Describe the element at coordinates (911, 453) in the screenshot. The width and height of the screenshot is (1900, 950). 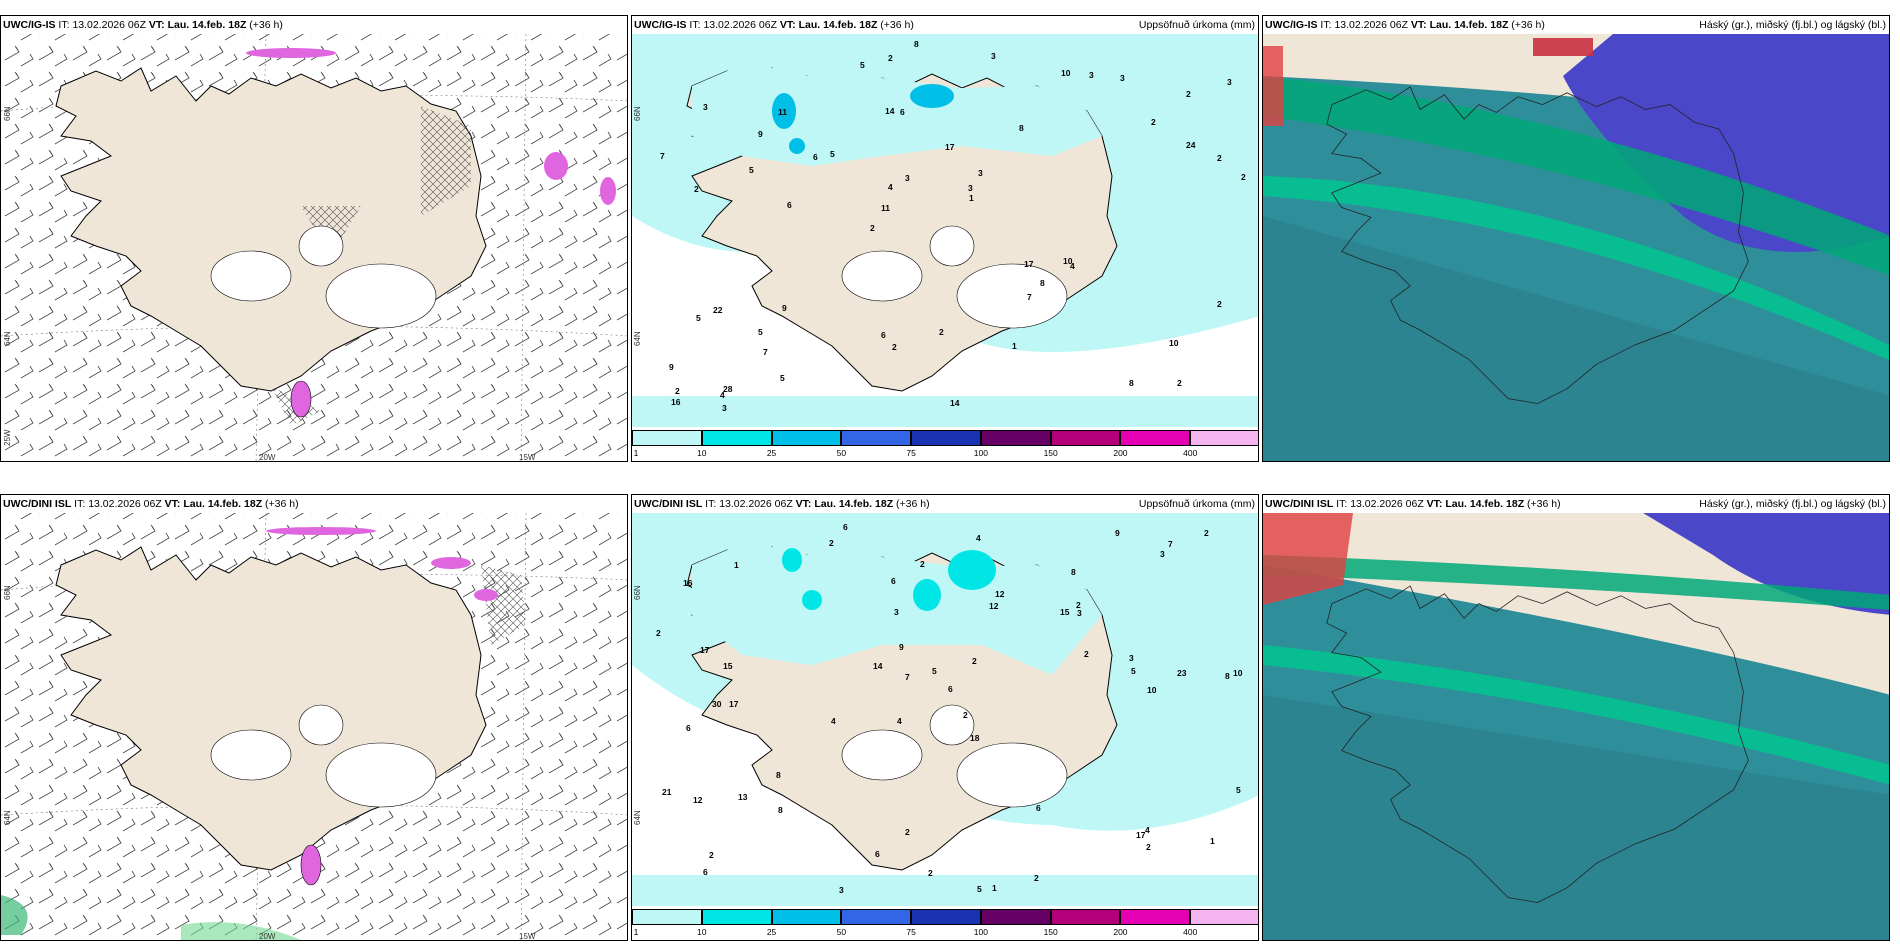
I see `colorbar-tick: 75` at that location.